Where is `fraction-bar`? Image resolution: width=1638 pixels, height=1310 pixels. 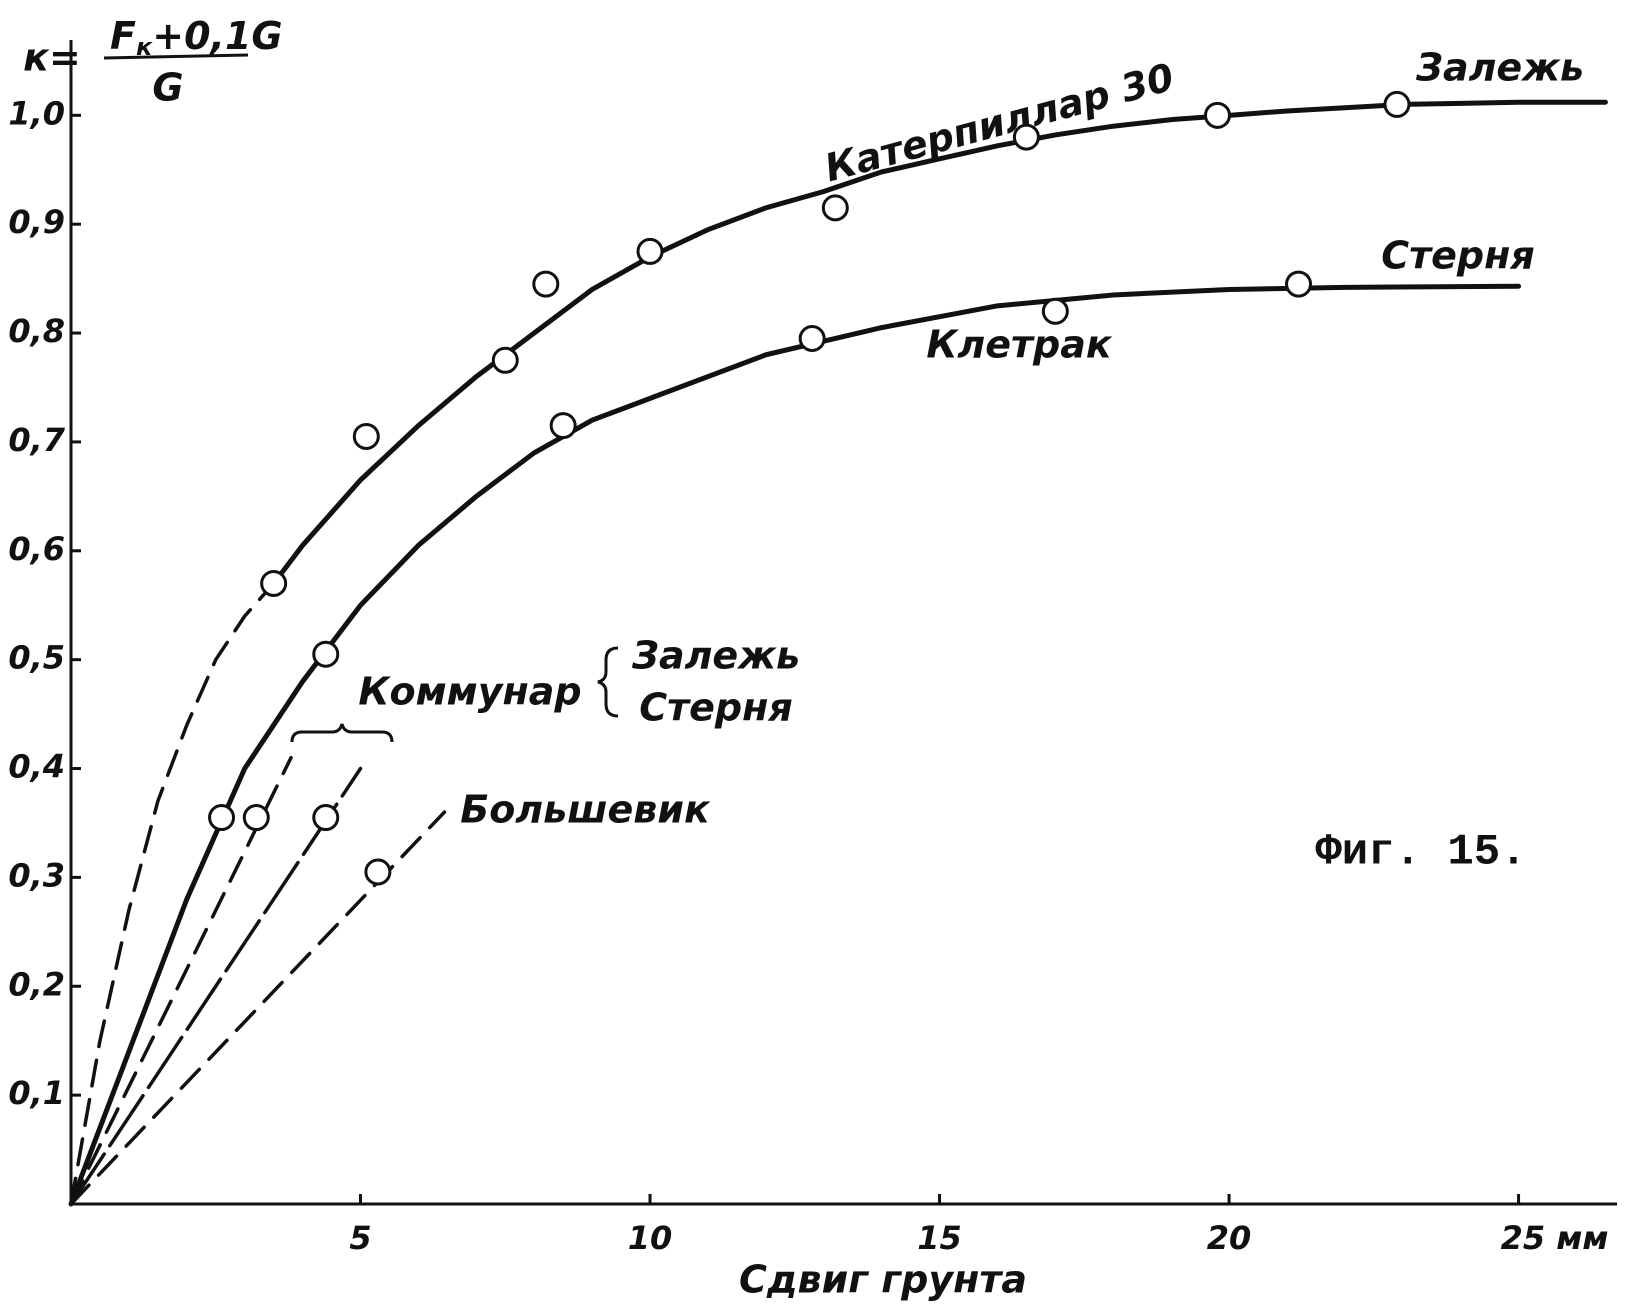
fraction-bar is located at coordinates (176, 56).